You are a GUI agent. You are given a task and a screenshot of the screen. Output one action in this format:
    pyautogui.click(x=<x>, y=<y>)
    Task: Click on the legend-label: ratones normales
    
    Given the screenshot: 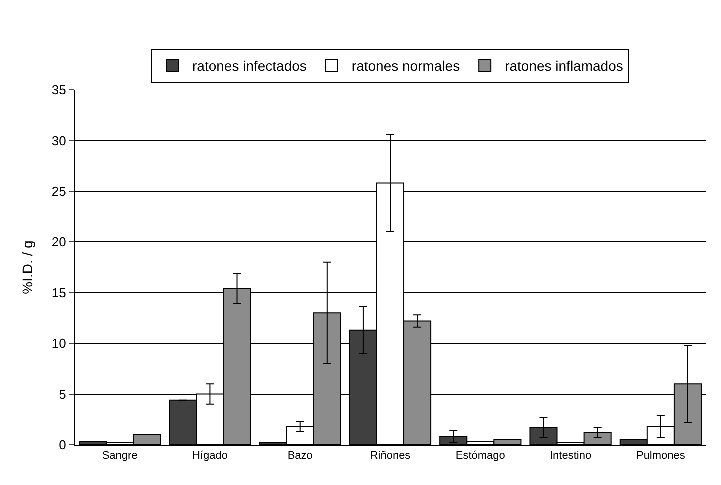 What is the action you would take?
    pyautogui.click(x=406, y=66)
    